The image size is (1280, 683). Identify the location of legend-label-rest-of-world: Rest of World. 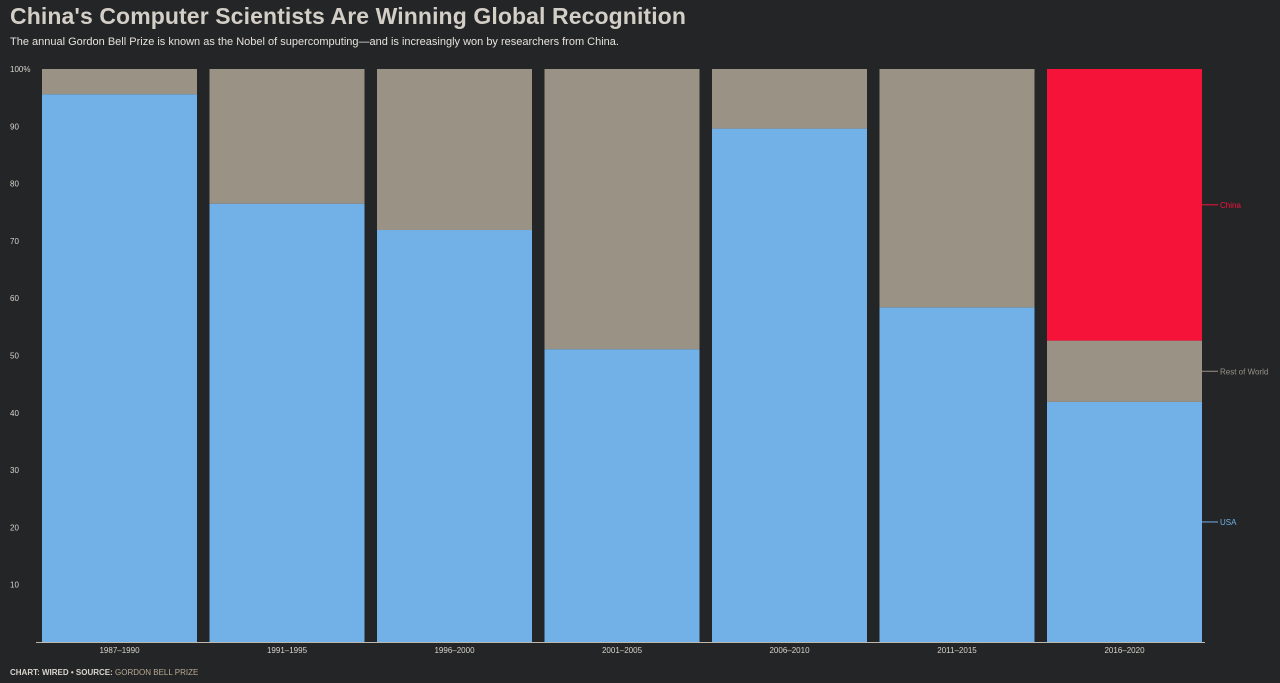
(1244, 371).